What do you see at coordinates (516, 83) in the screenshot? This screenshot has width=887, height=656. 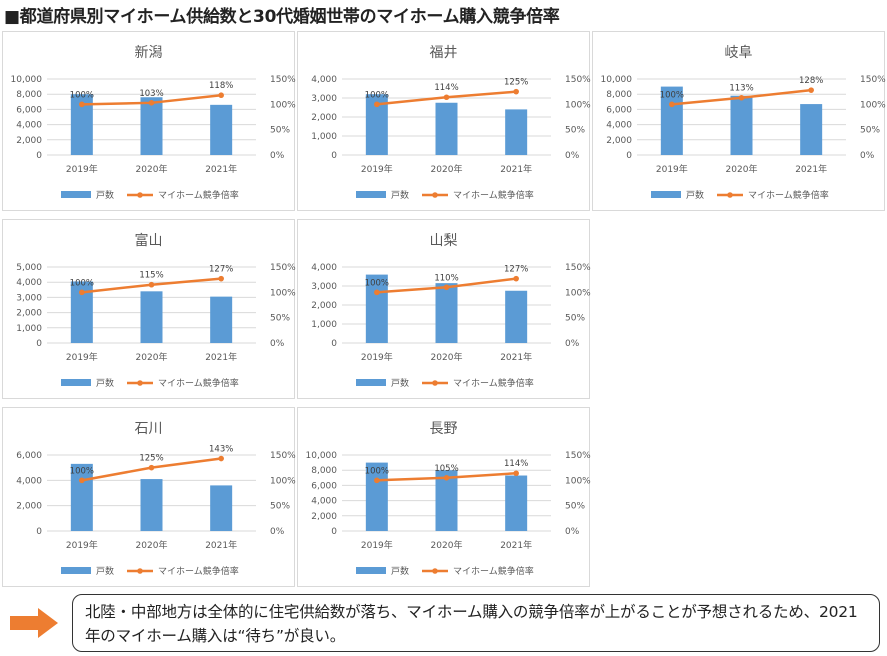 I see `data-label: 125%` at bounding box center [516, 83].